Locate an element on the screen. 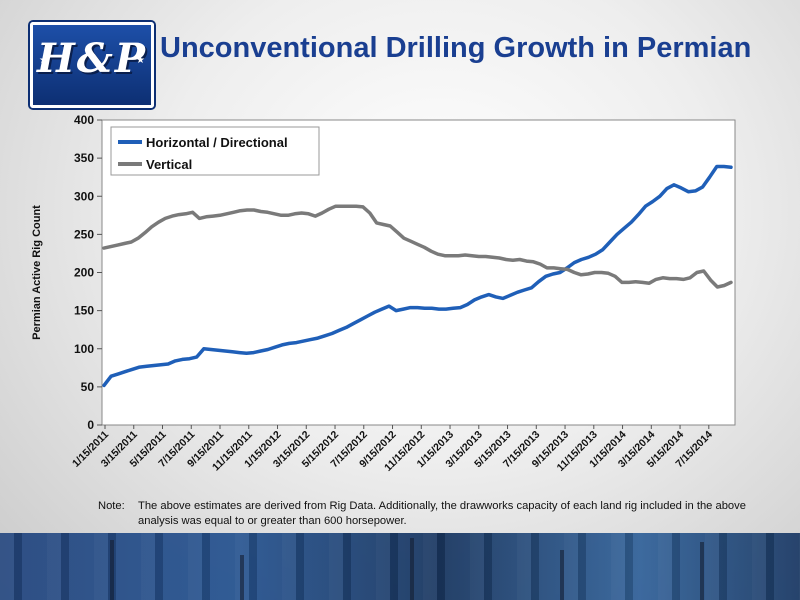  y-tick-label: 100 is located at coordinates (84, 349).